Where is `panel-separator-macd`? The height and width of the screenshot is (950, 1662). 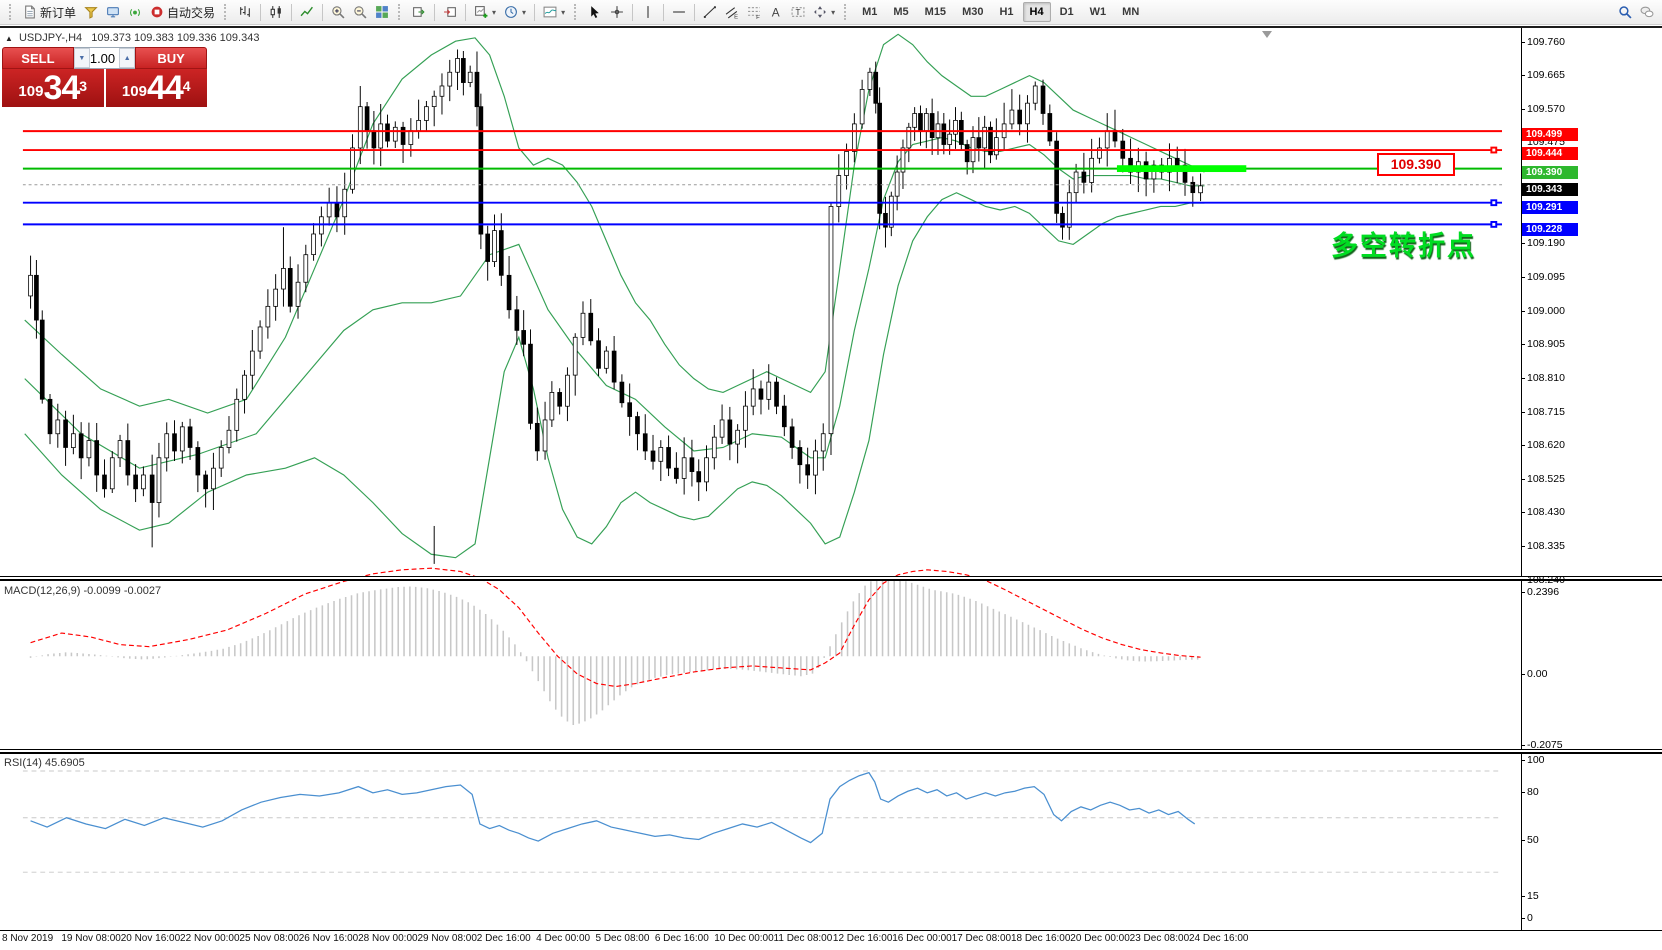 panel-separator-macd is located at coordinates (831, 578).